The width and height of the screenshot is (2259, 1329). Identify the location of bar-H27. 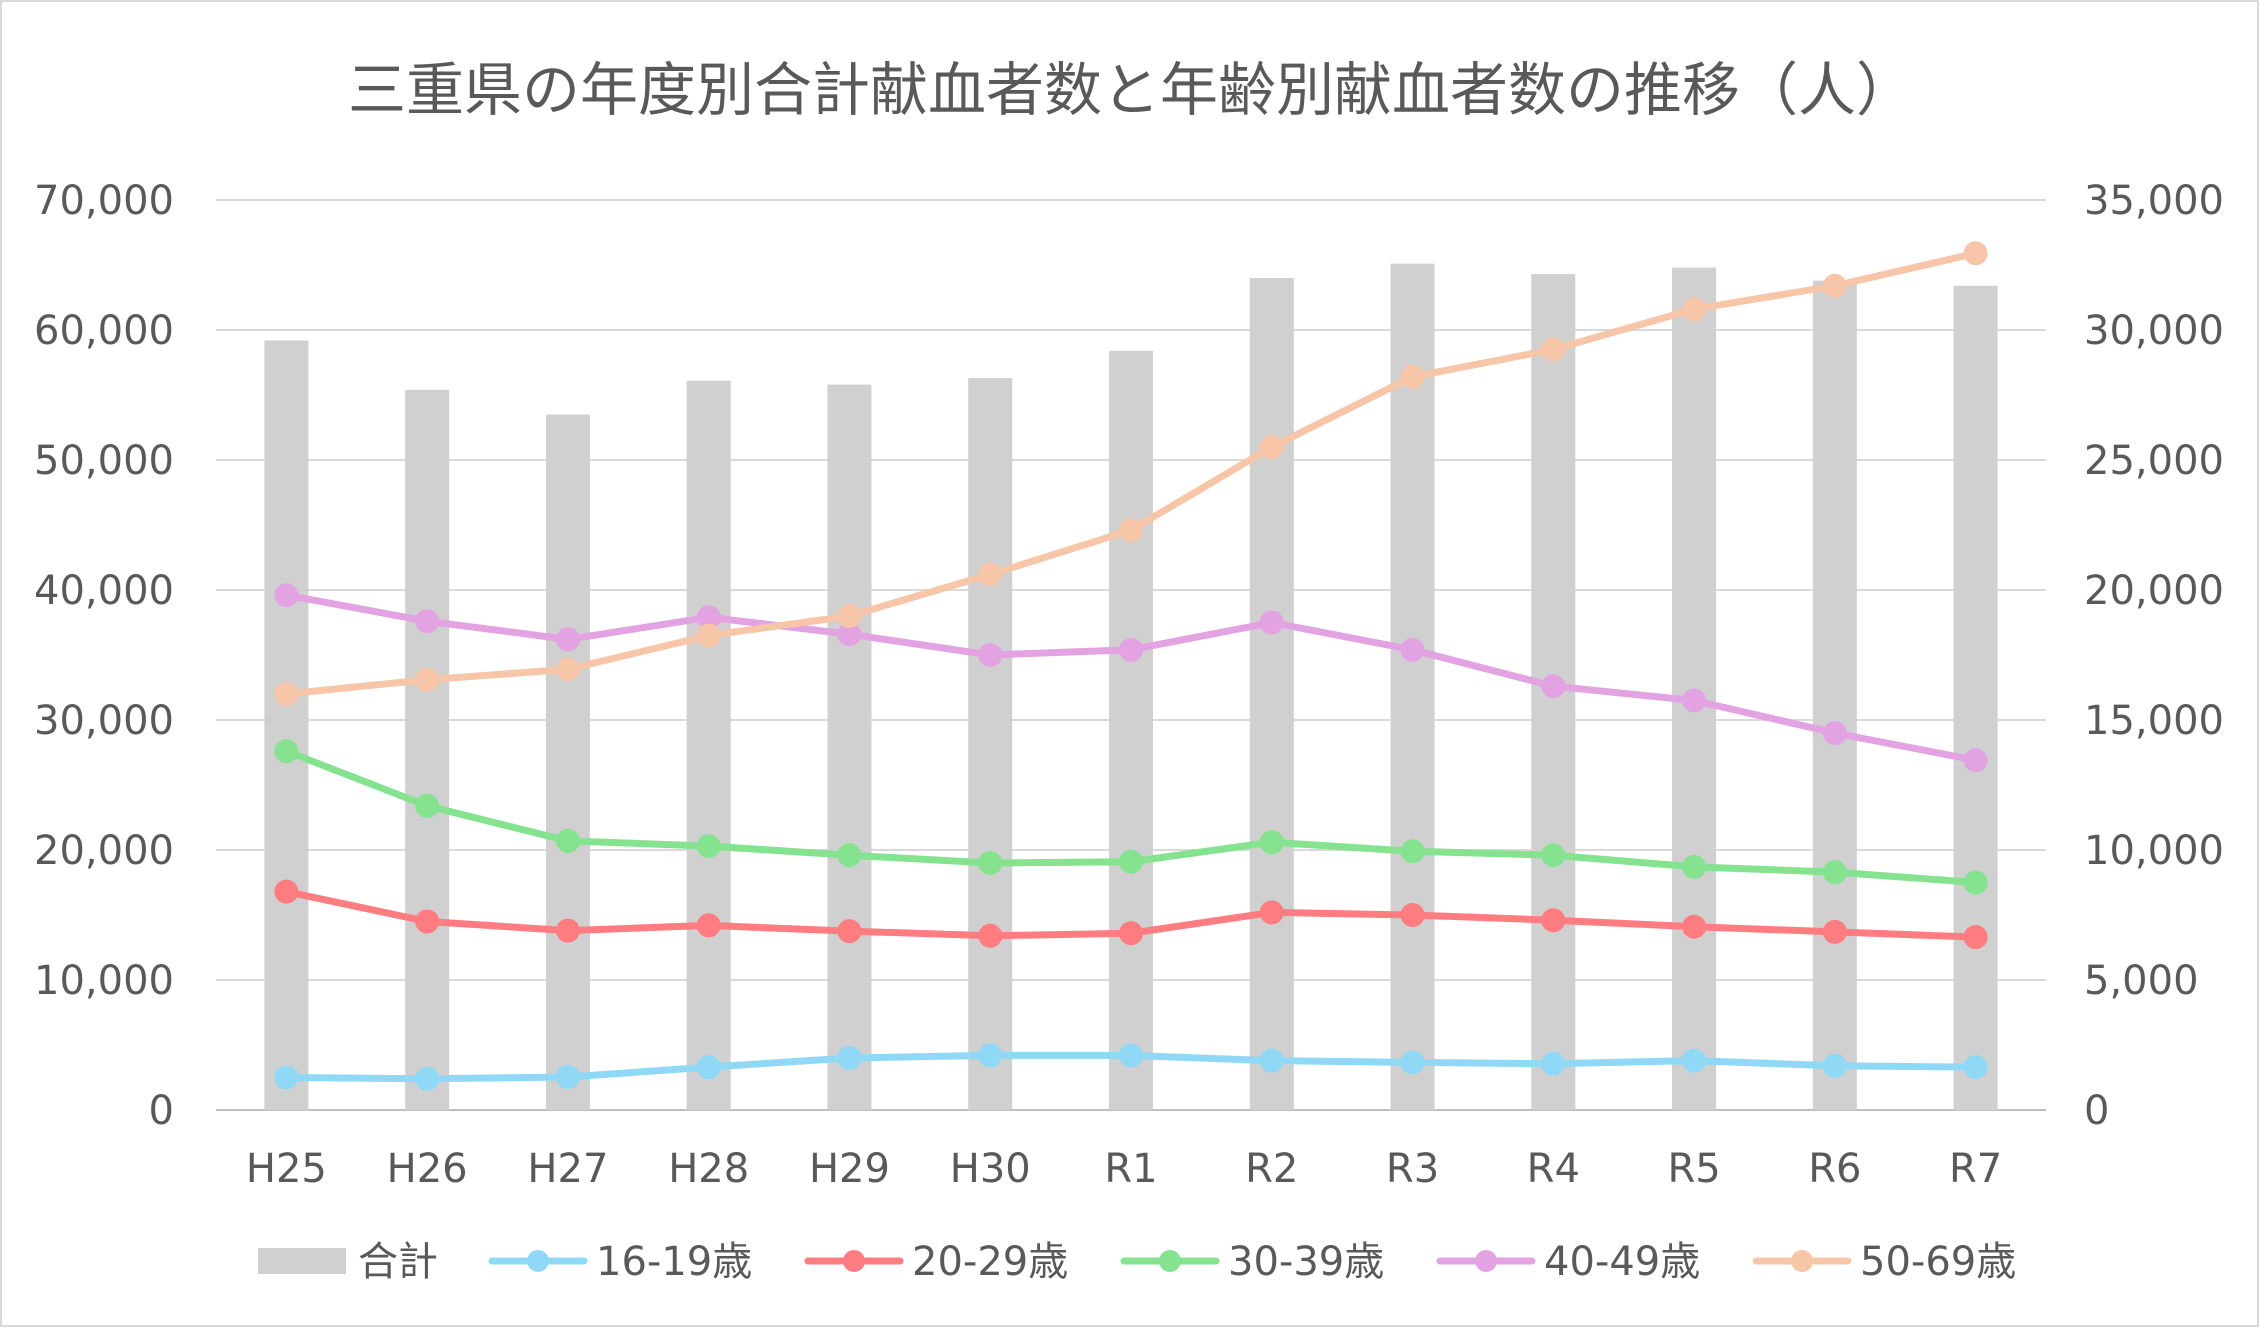
(567, 762).